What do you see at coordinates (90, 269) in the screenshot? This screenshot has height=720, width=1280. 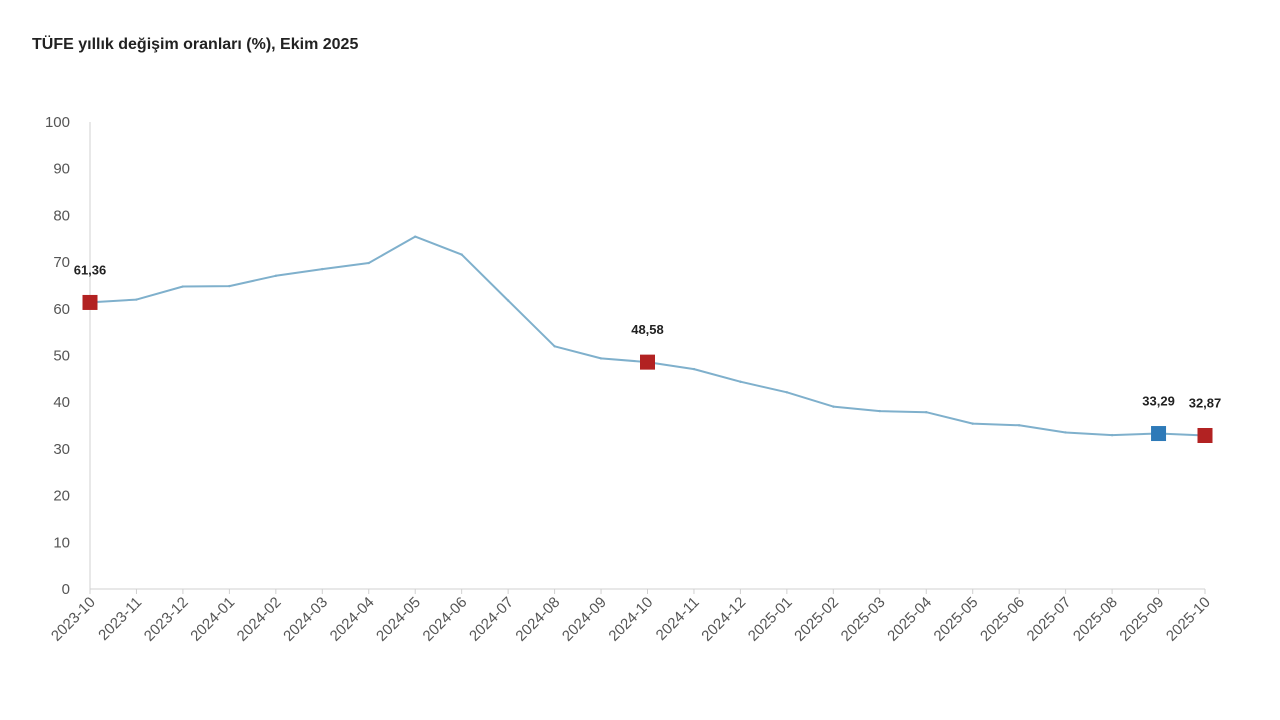 I see `data-label: 61,36` at bounding box center [90, 269].